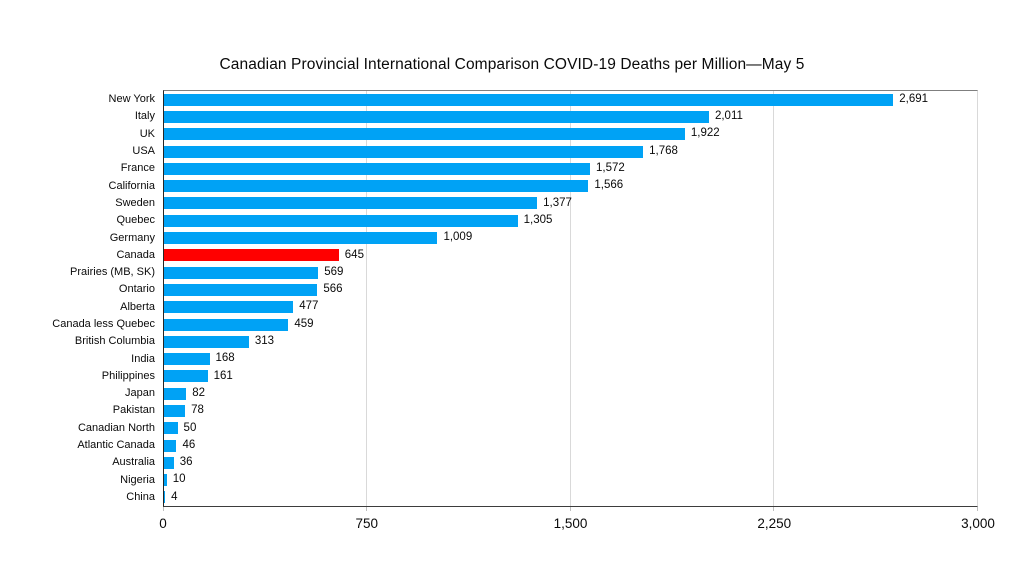 The width and height of the screenshot is (1024, 576). I want to click on category-label: Philippines, so click(128, 375).